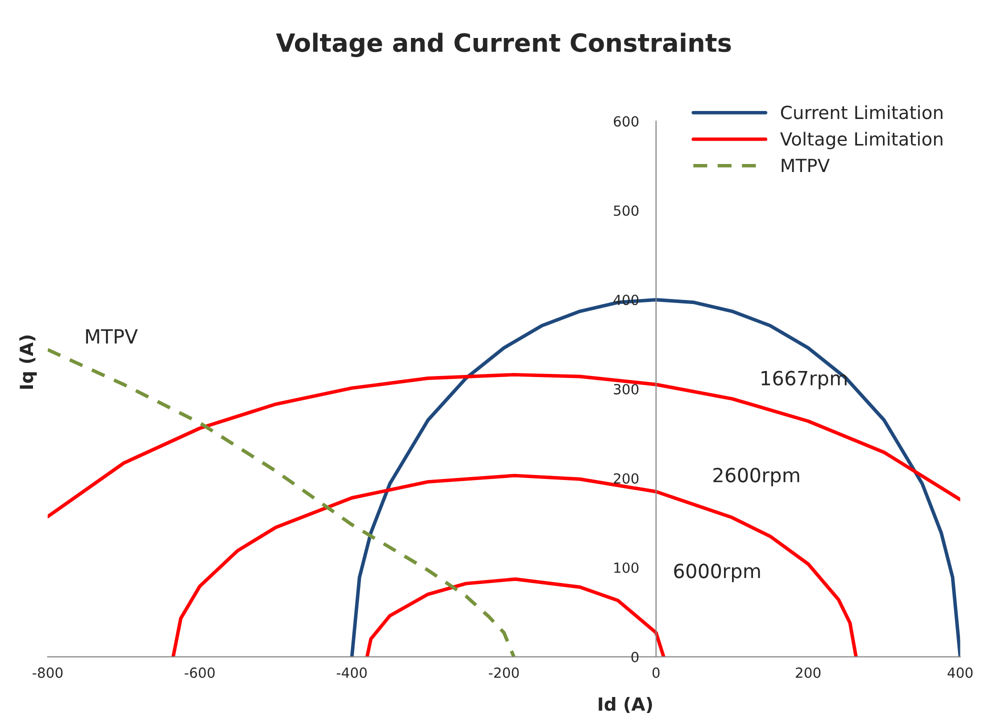 This screenshot has width=994, height=717. What do you see at coordinates (47, 672) in the screenshot?
I see `x-tick-label: -800` at bounding box center [47, 672].